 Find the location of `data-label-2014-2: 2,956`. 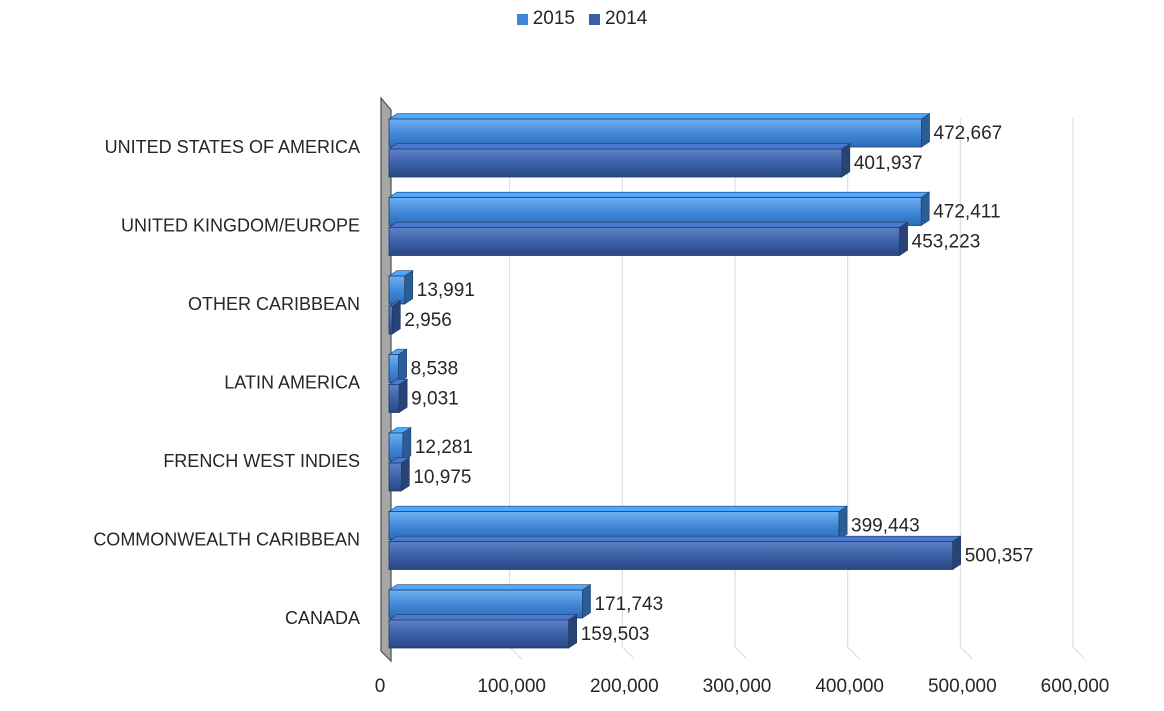

data-label-2014-2: 2,956 is located at coordinates (428, 320).